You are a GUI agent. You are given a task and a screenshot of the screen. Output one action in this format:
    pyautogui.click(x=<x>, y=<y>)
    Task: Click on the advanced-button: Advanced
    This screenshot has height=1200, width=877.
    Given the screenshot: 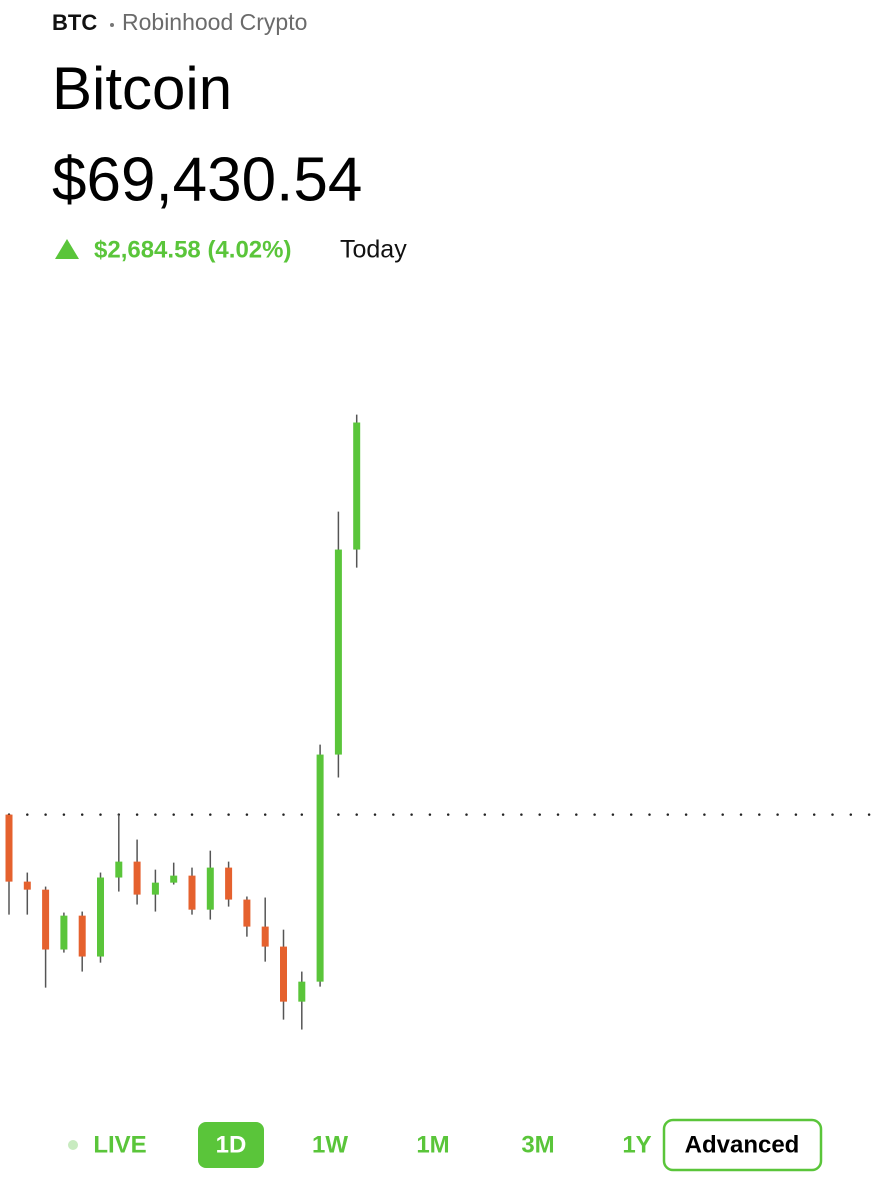 What is the action you would take?
    pyautogui.click(x=742, y=1144)
    